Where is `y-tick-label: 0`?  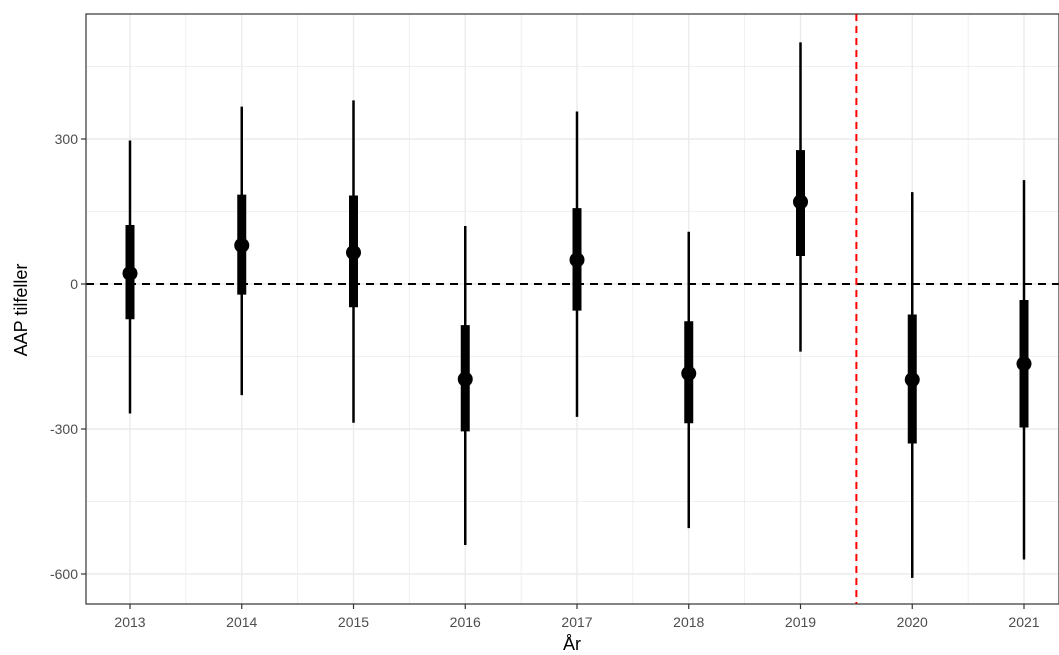 y-tick-label: 0 is located at coordinates (74, 284).